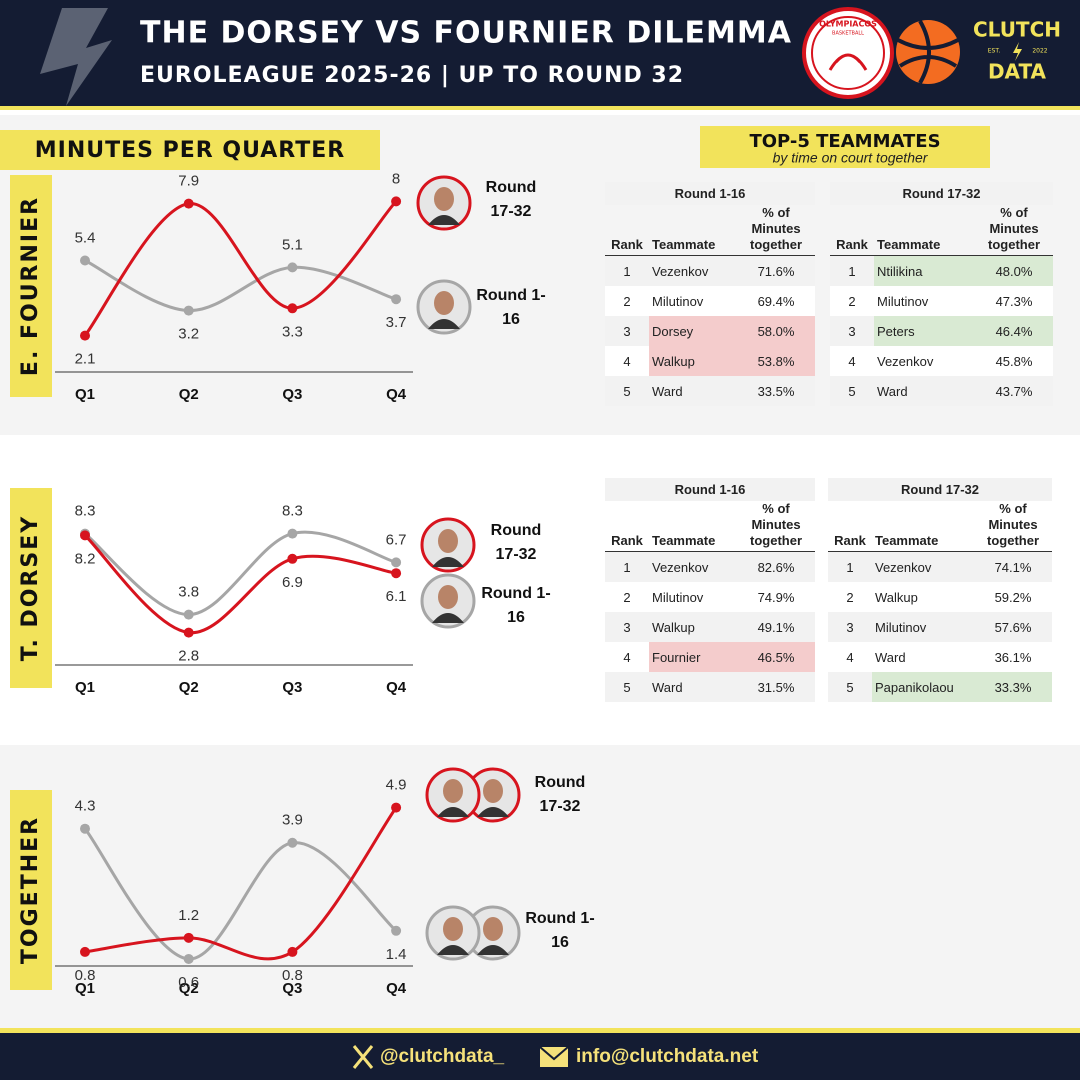 Image resolution: width=1080 pixels, height=1080 pixels. I want to click on table-cell: 36.1%, so click(1013, 657).